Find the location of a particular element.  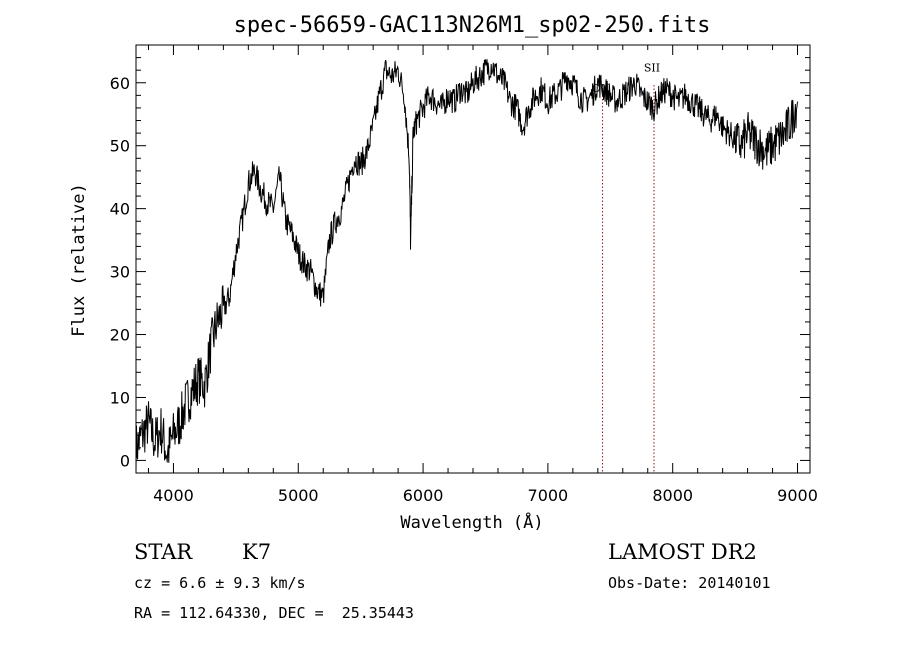

observation-date: Obs-Date: 20140101 is located at coordinates (689, 583).